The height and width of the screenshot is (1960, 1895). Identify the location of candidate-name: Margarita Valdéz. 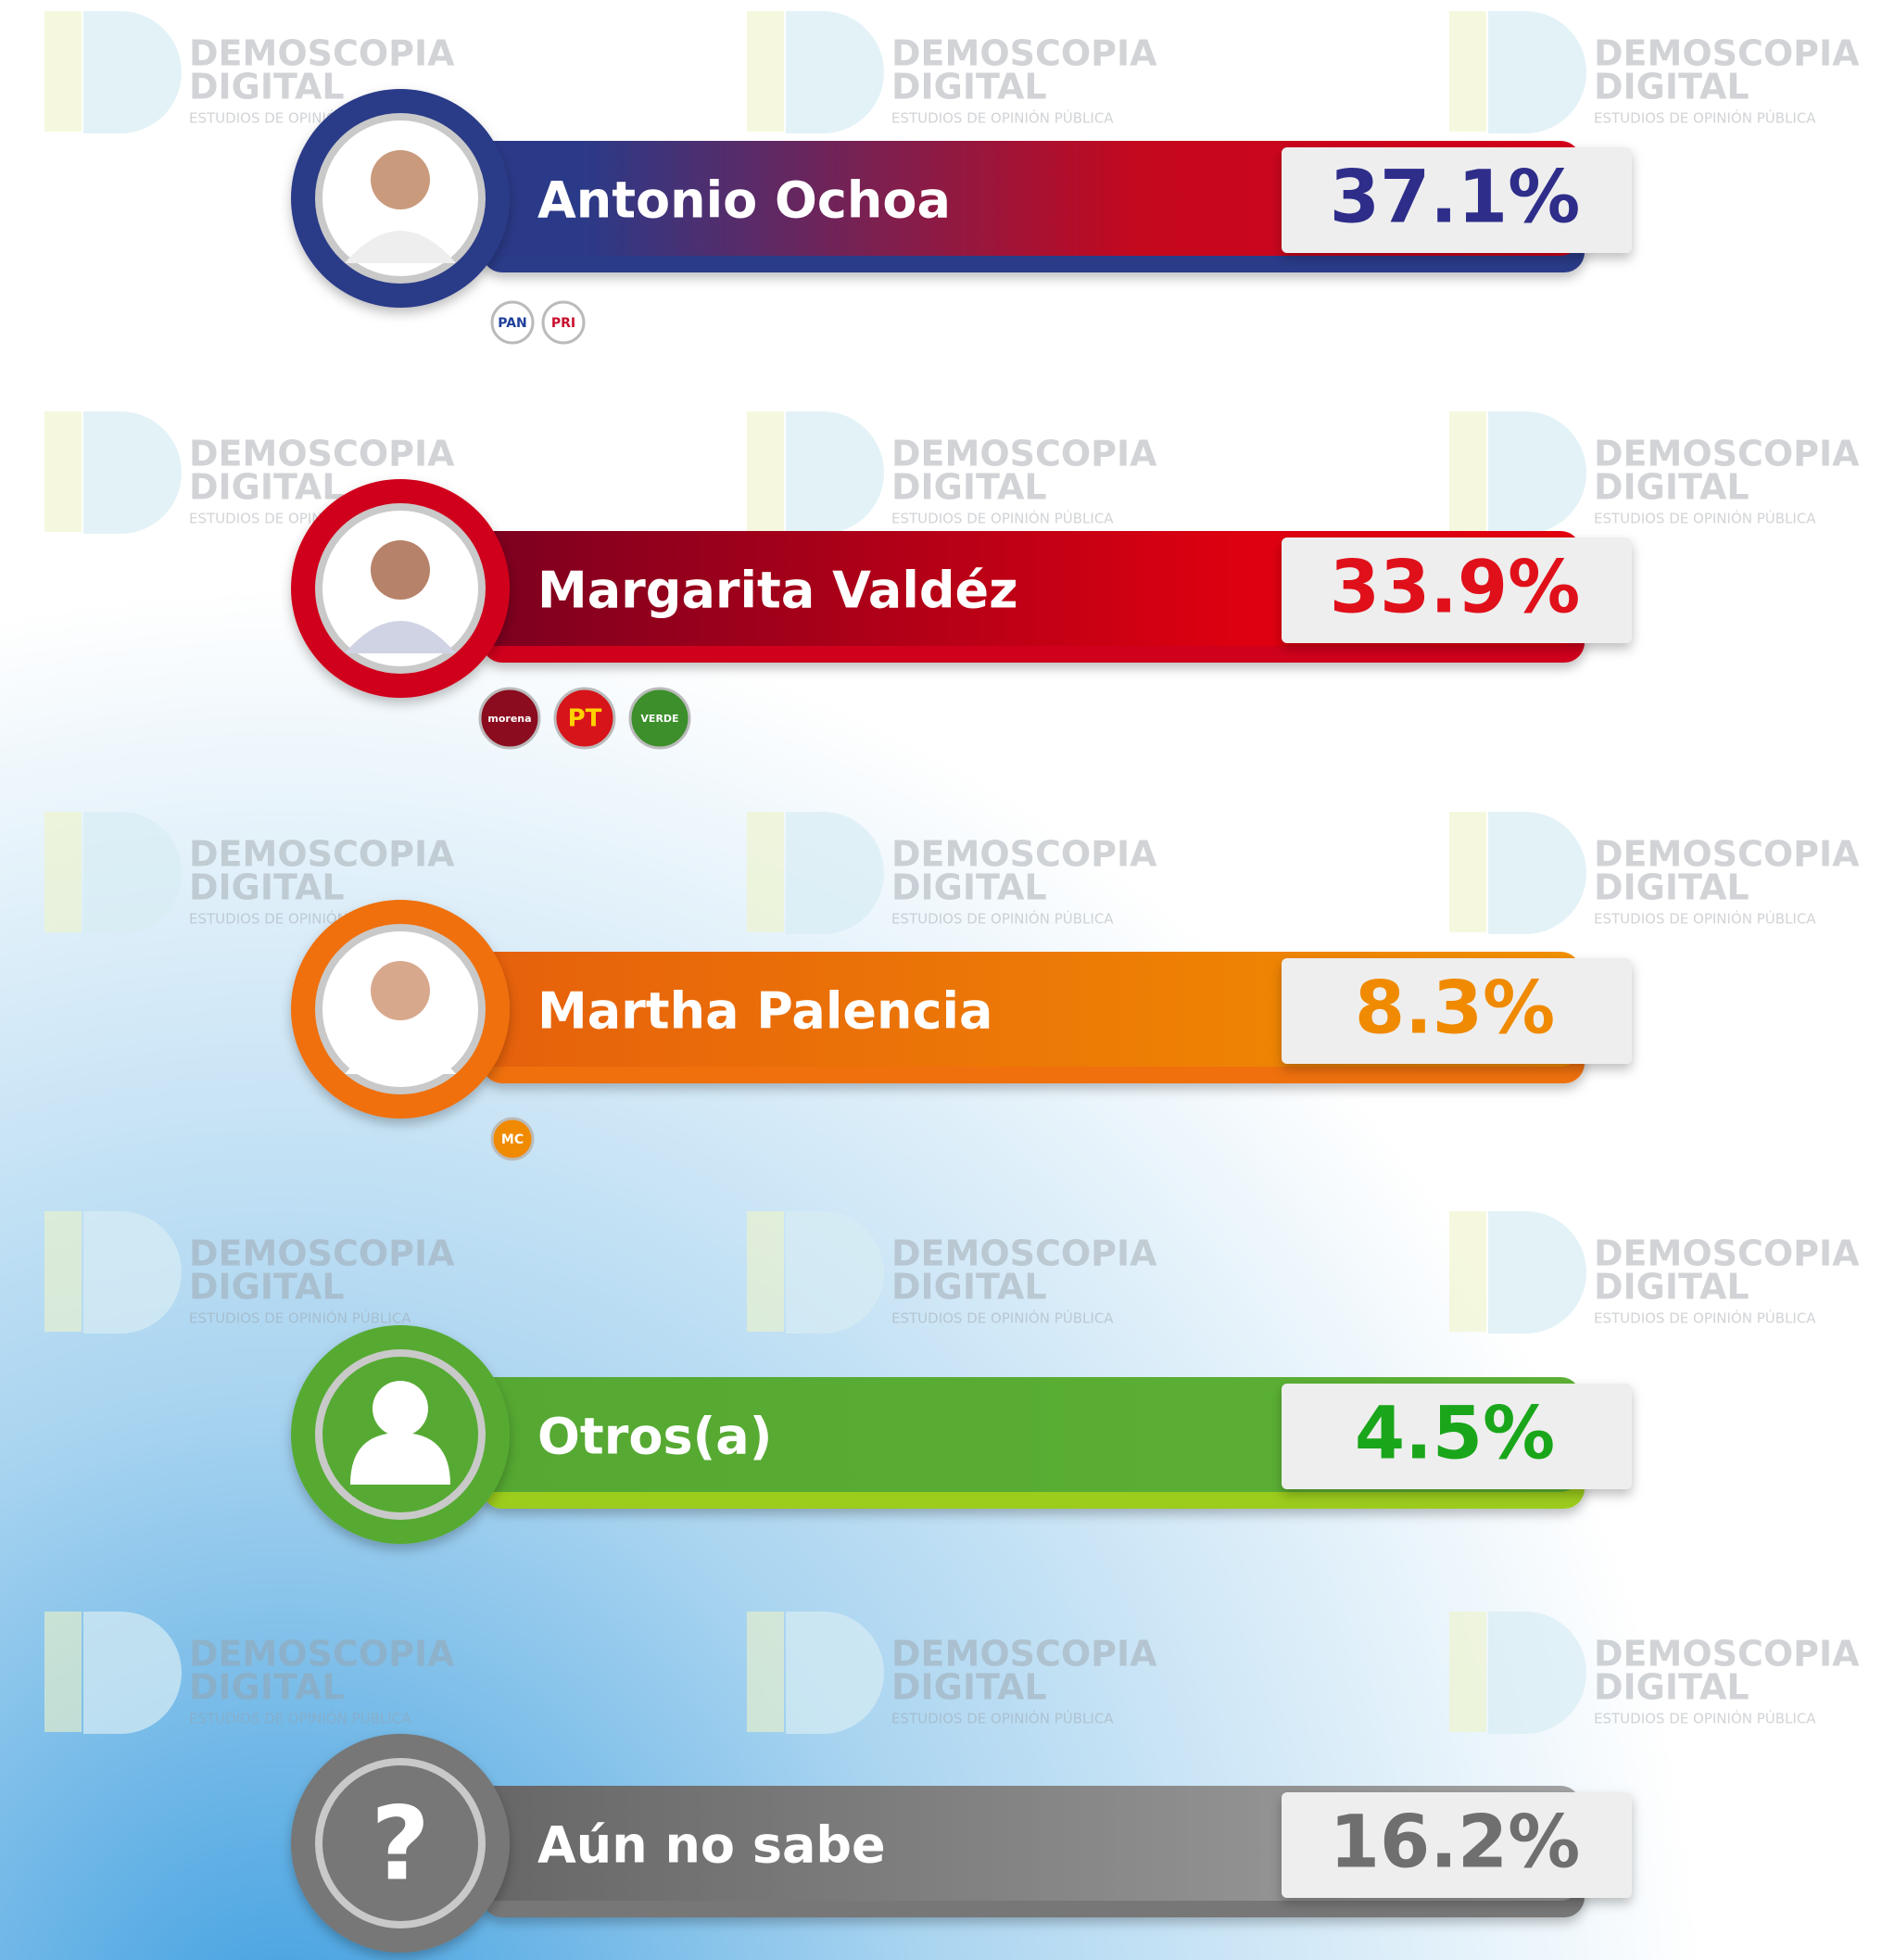
(777, 591).